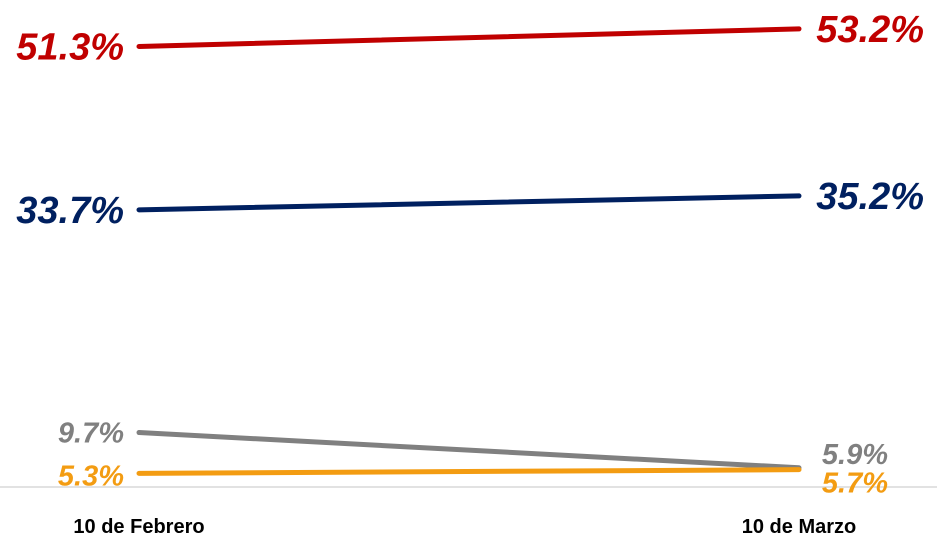  Describe the element at coordinates (469, 471) in the screenshot. I see `series-4-line` at that location.